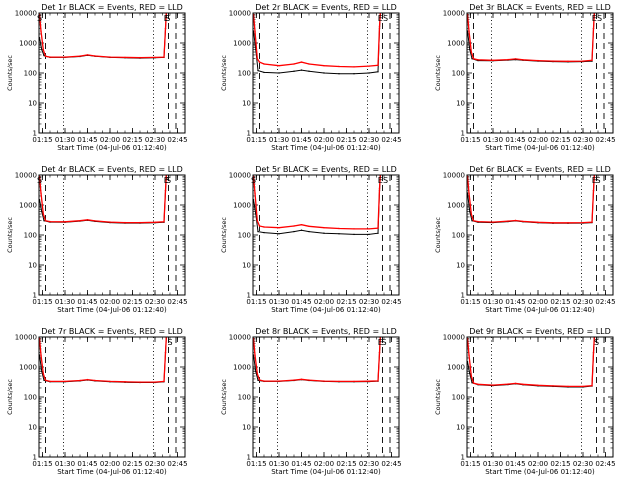 This screenshot has width=640, height=485. I want to click on x-tick-label: 01:30, so click(65, 464).